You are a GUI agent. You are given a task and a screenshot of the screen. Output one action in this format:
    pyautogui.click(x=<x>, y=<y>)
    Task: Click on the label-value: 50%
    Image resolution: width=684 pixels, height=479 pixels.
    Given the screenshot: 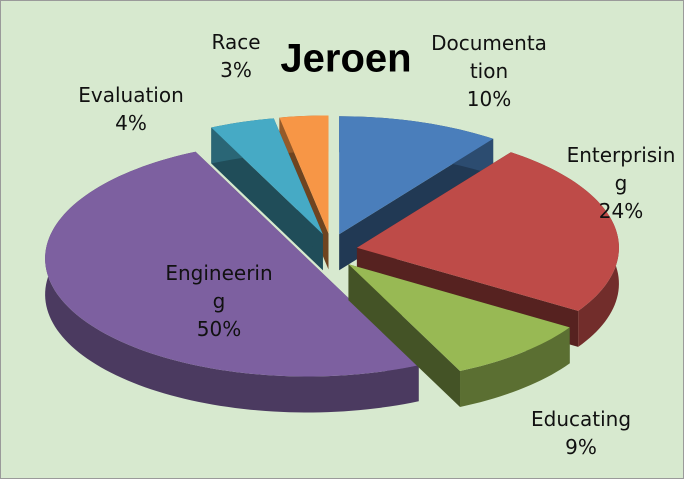 What is the action you would take?
    pyautogui.click(x=219, y=329)
    